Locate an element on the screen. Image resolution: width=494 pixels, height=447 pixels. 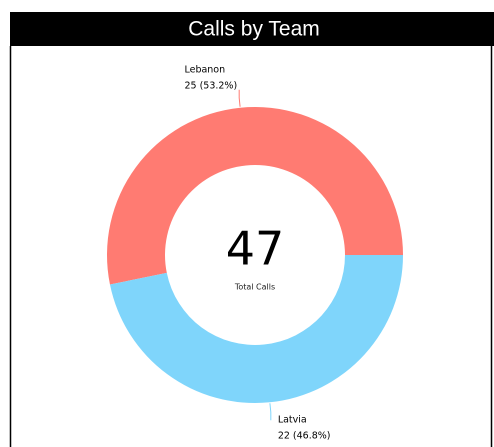
chart-title: Calls by Team is located at coordinates (254, 29).